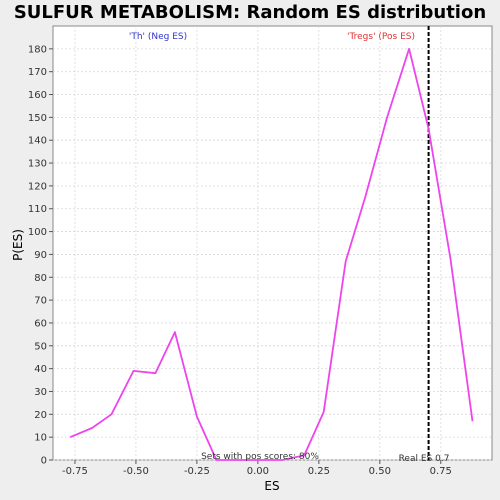  Describe the element at coordinates (441, 471) in the screenshot. I see `x-tick-label: 0.75` at that location.